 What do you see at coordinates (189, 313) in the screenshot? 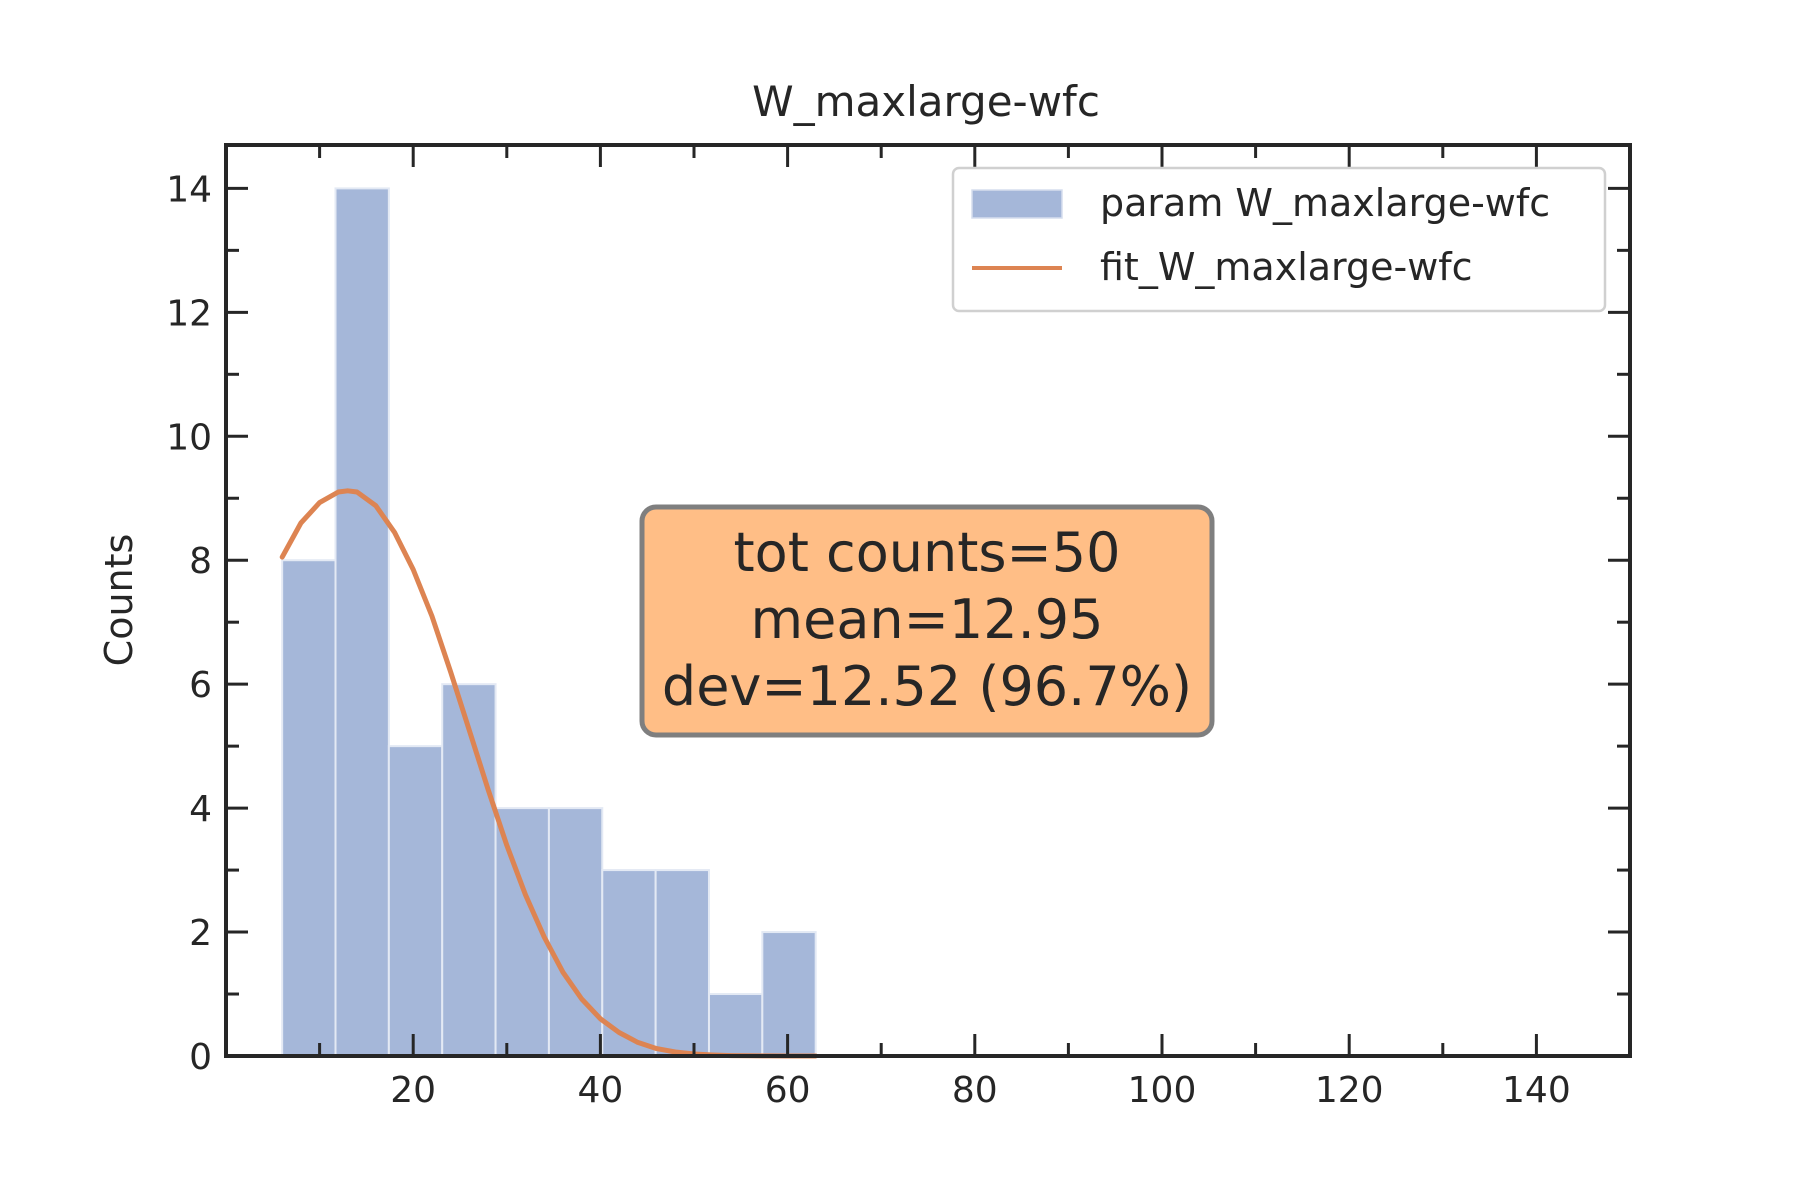
I see `y-tick-label: 12` at bounding box center [189, 313].